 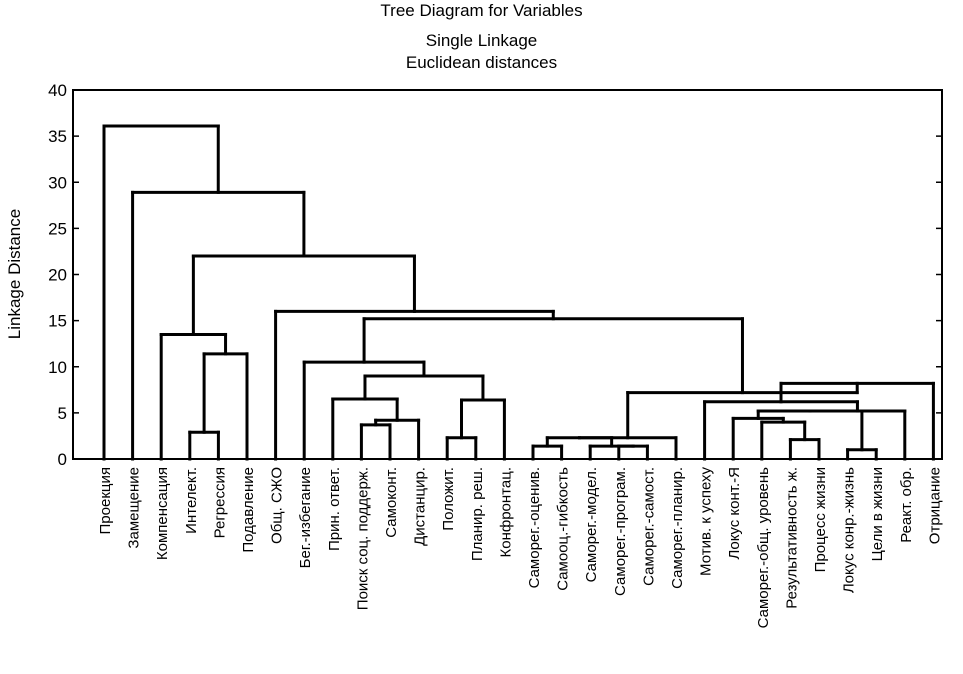 I want to click on y-tick-label: 30, so click(x=57, y=182).